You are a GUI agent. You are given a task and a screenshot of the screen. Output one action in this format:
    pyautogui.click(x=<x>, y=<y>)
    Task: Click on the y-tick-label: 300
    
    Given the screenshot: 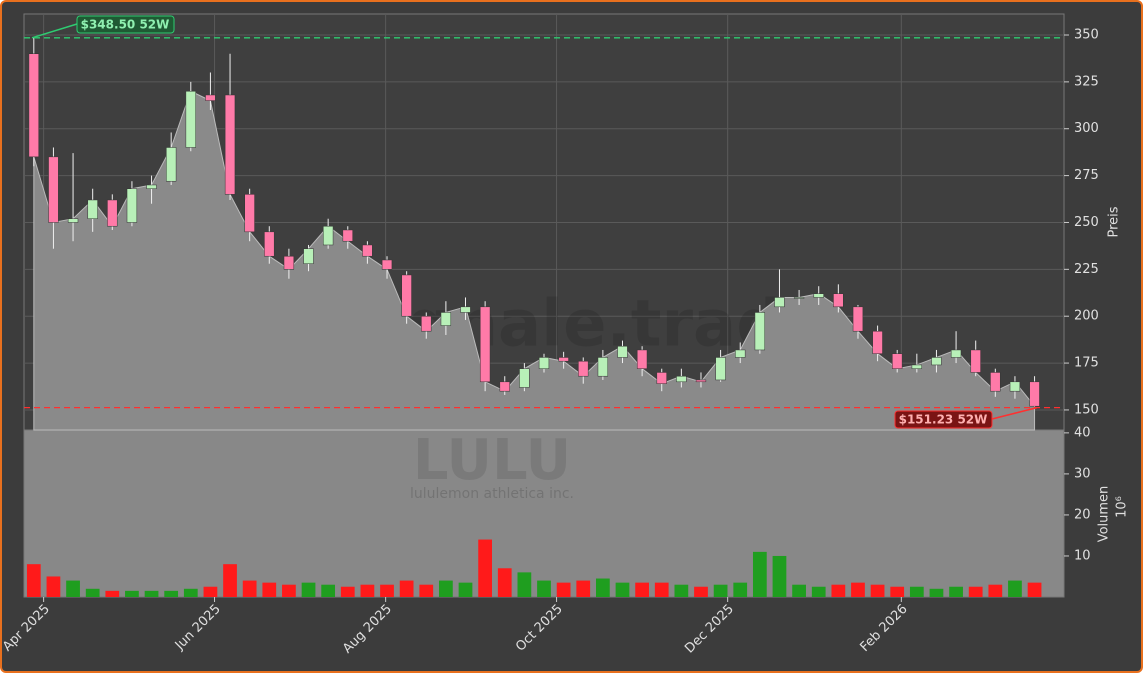 What is the action you would take?
    pyautogui.click(x=1086, y=128)
    